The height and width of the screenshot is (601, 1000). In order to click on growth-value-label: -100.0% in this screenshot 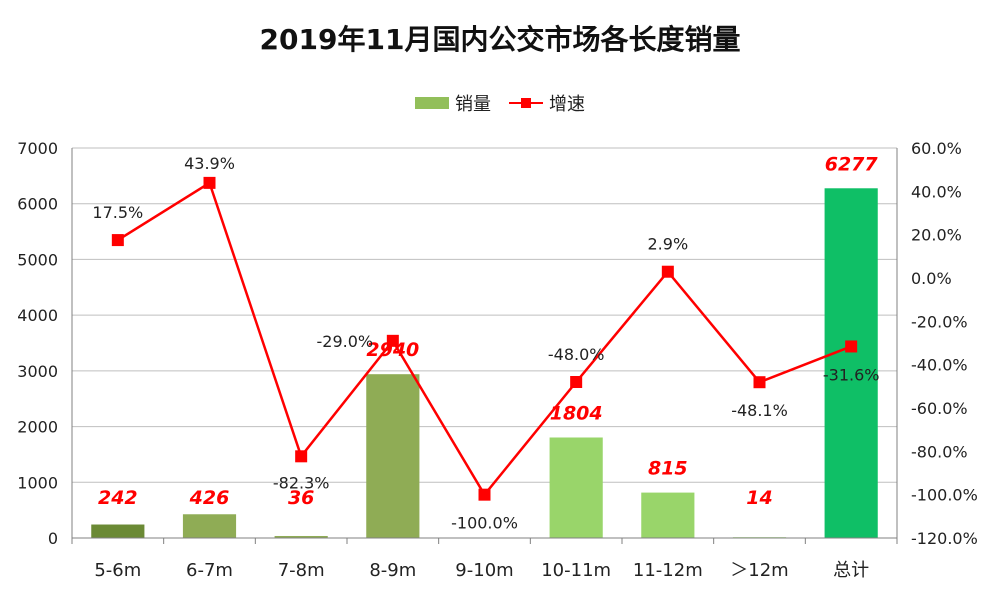, I will do `click(484, 523)`.